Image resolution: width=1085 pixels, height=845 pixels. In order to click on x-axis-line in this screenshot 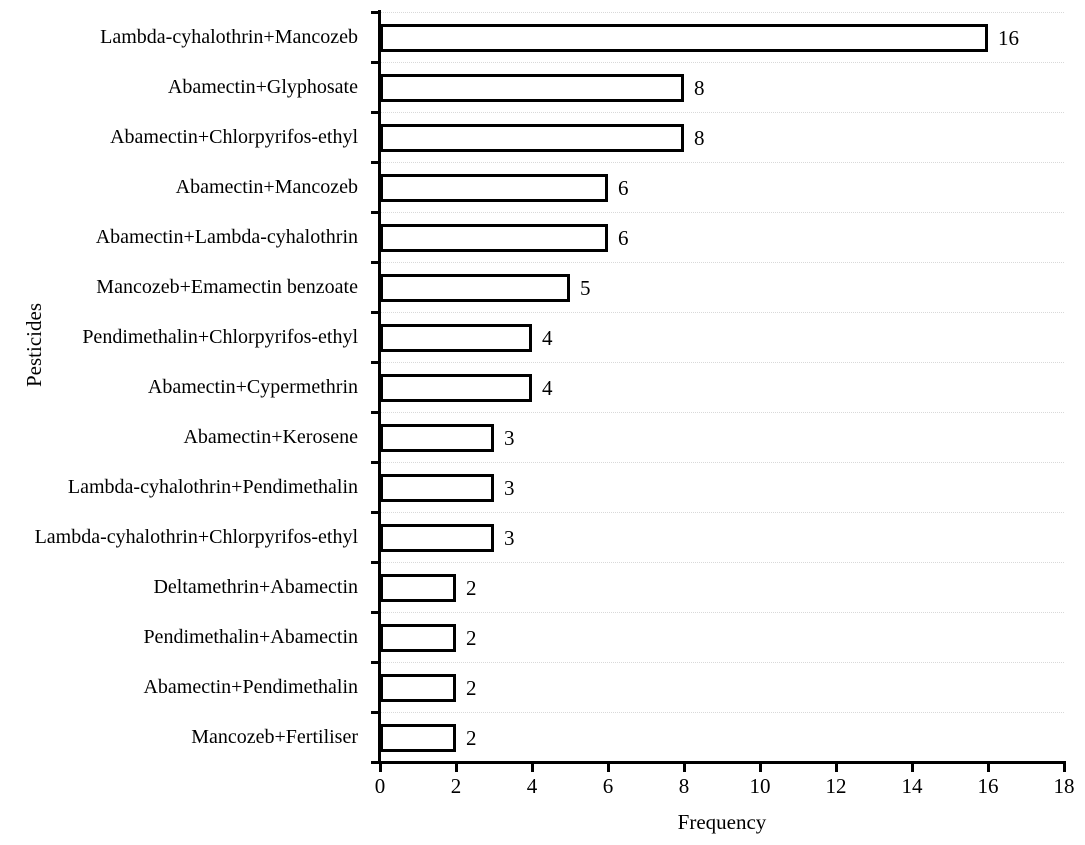, I will do `click(721, 762)`.